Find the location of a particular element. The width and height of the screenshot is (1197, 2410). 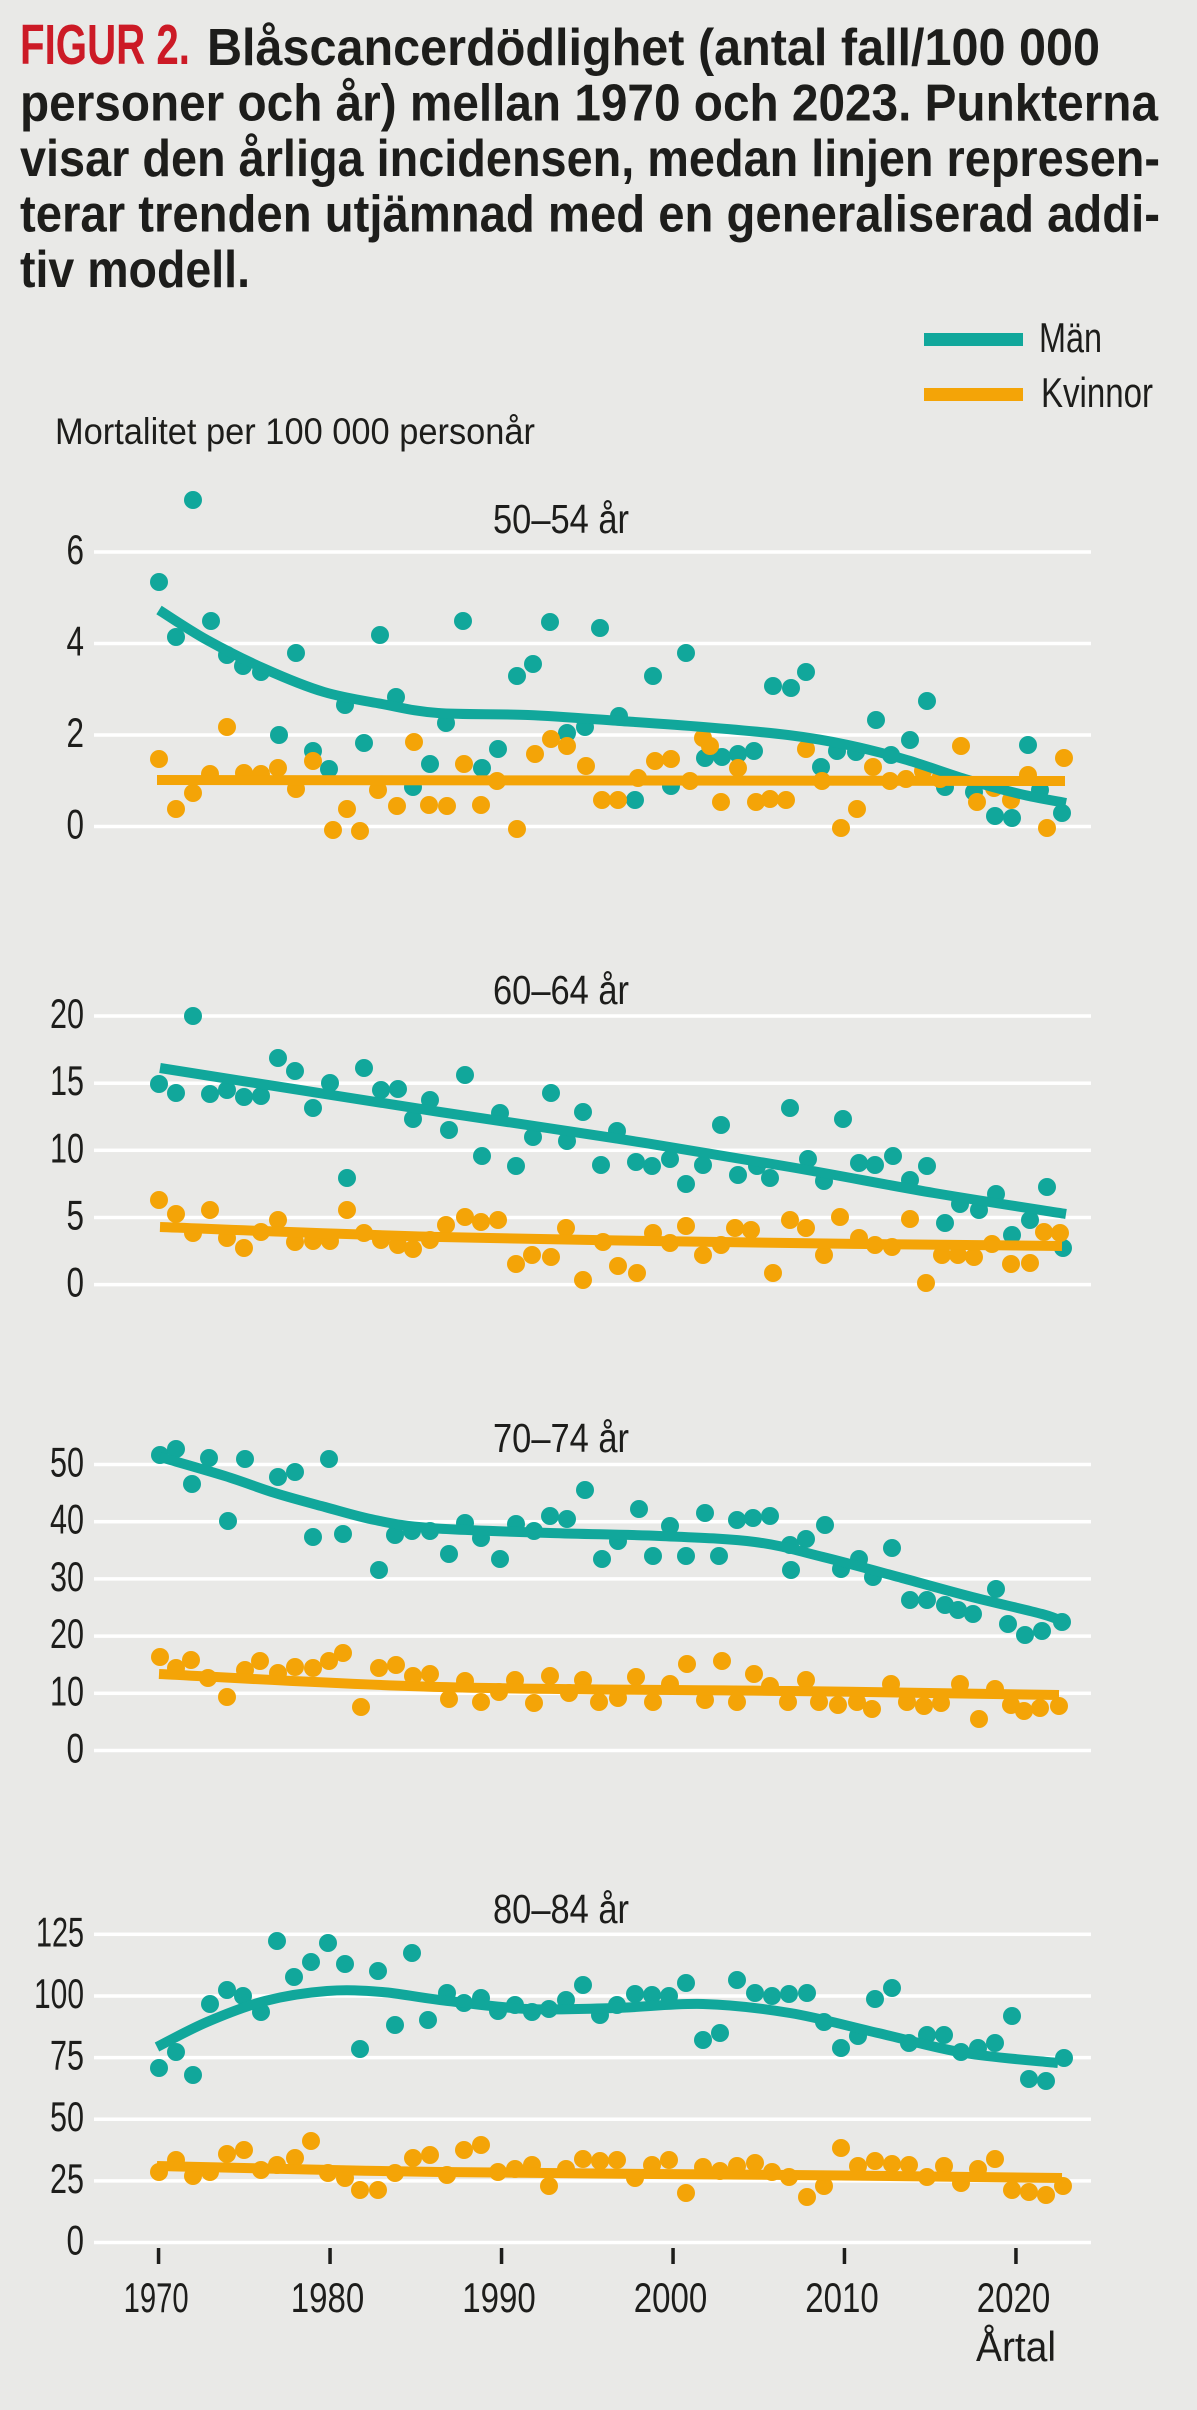

svg-text: 1980 is located at coordinates (328, 2297).